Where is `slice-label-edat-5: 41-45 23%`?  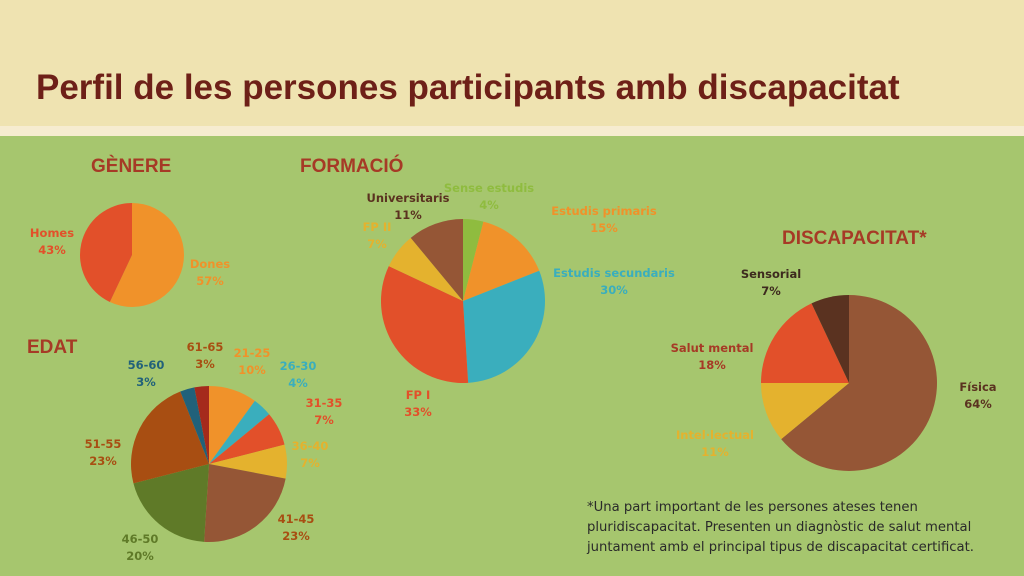 slice-label-edat-5: 41-45 23% is located at coordinates (296, 527).